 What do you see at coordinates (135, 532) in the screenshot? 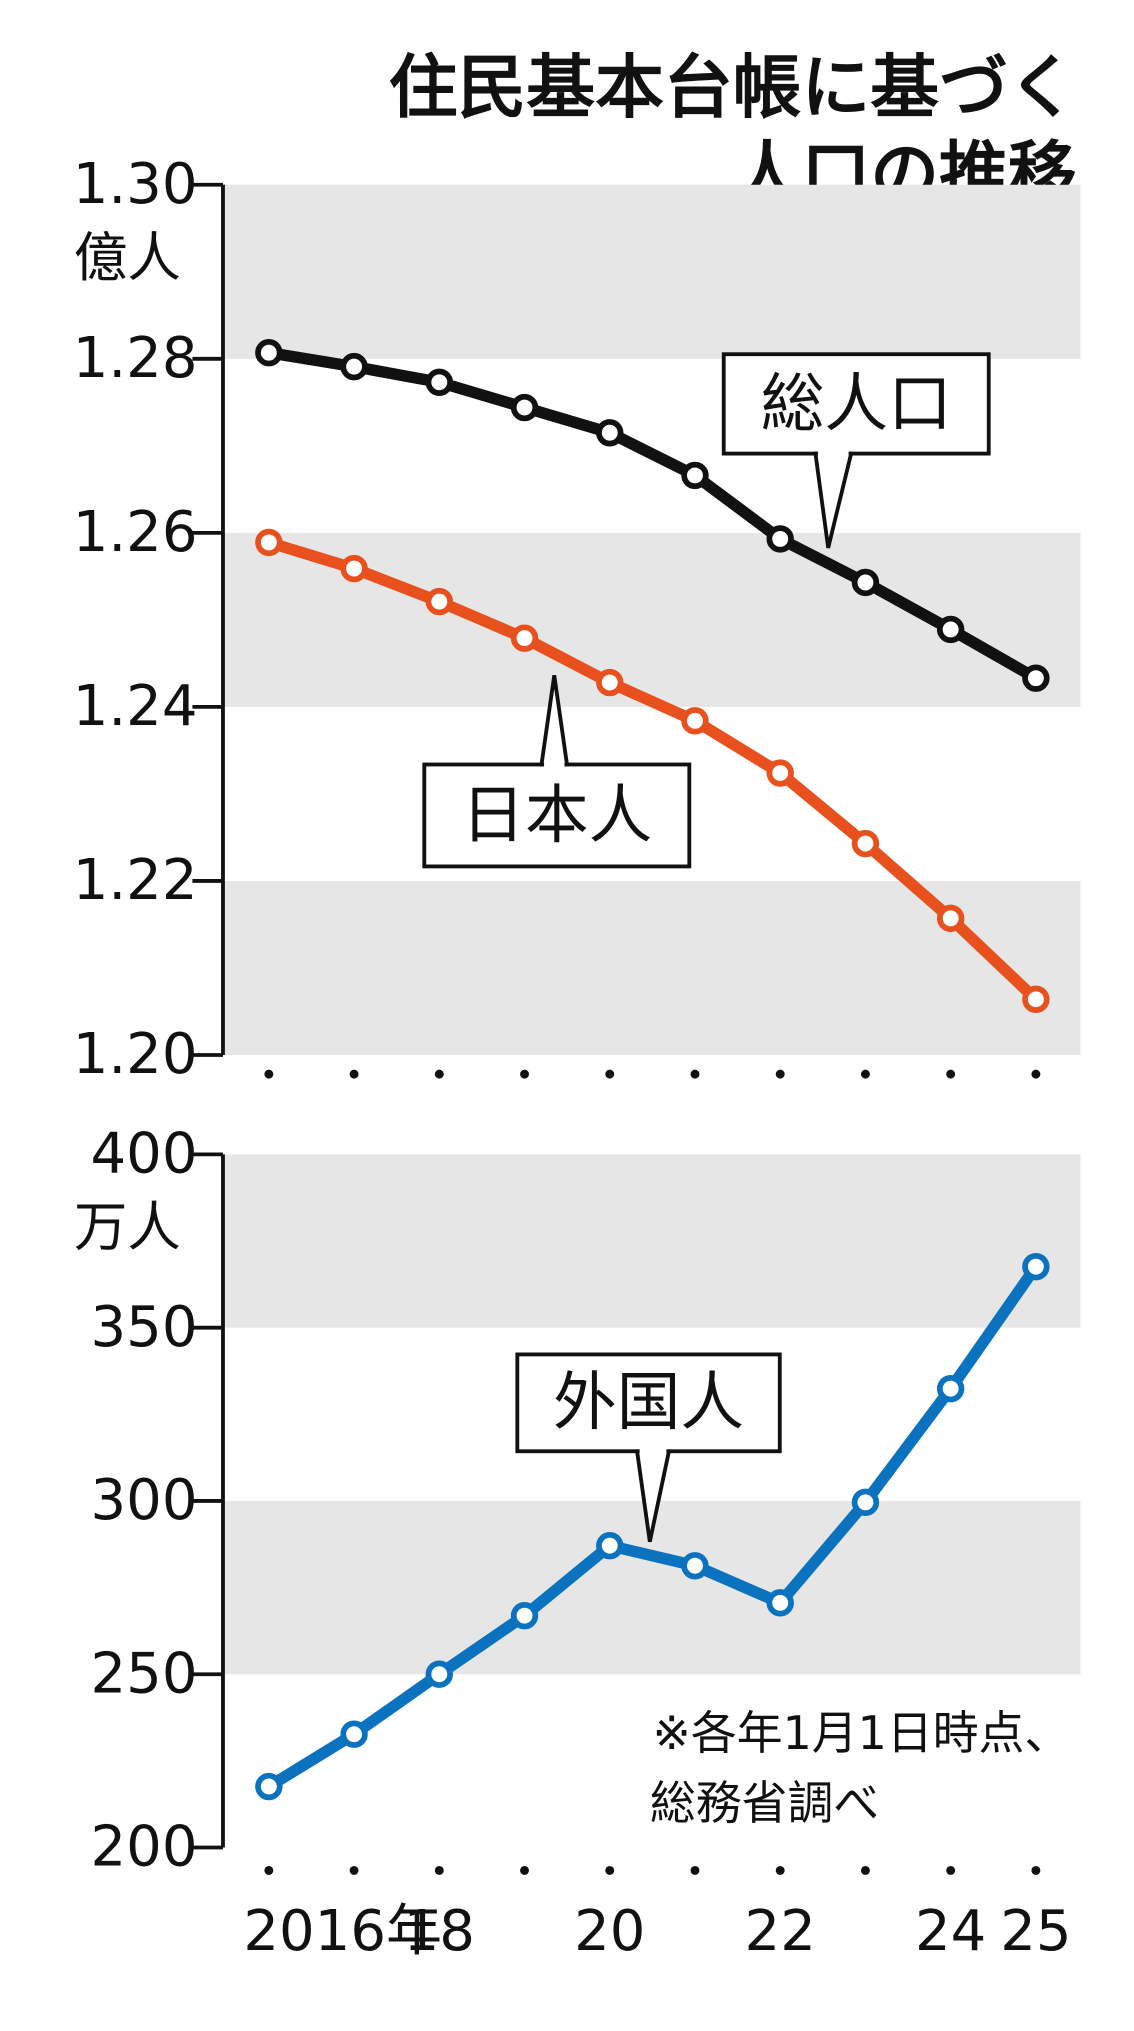
I see `y-tick-label: 1.26` at bounding box center [135, 532].